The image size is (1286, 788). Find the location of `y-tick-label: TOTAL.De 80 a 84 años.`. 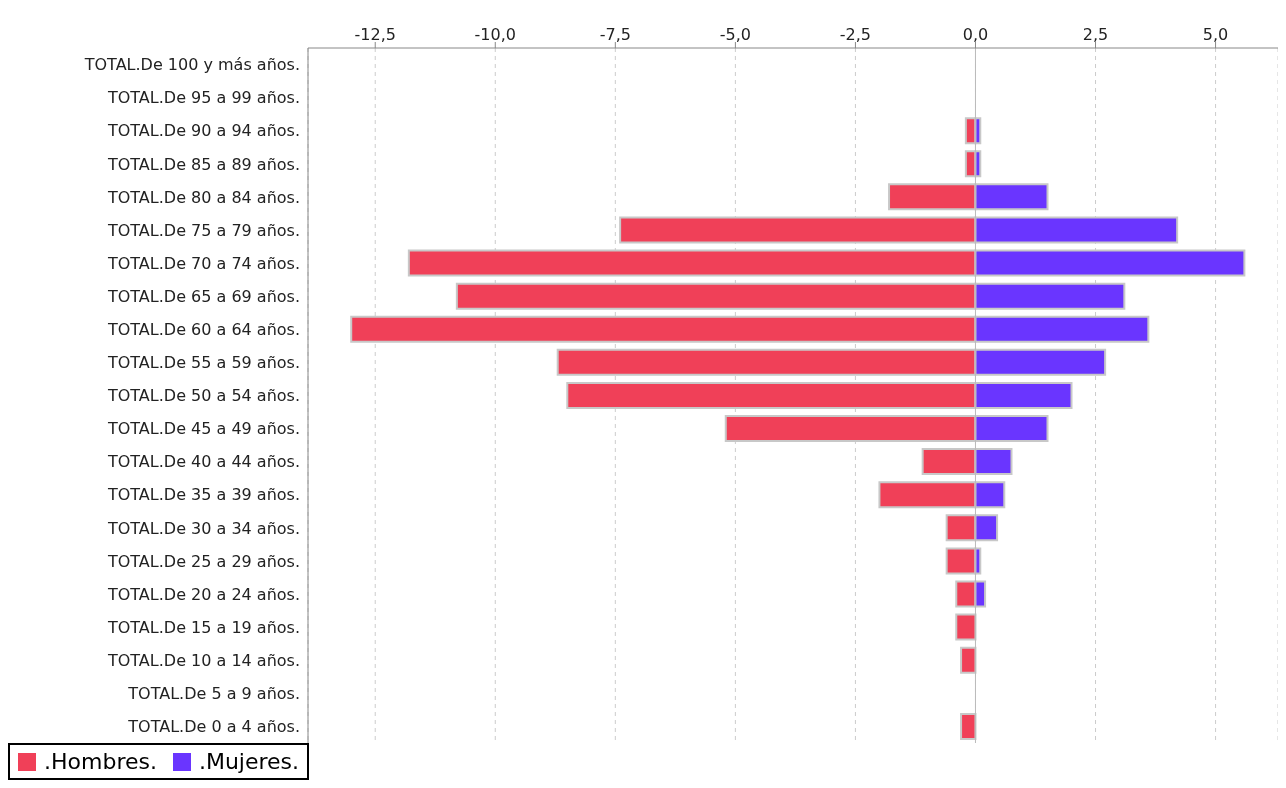

y-tick-label: TOTAL.De 80 a 84 años. is located at coordinates (203, 197).